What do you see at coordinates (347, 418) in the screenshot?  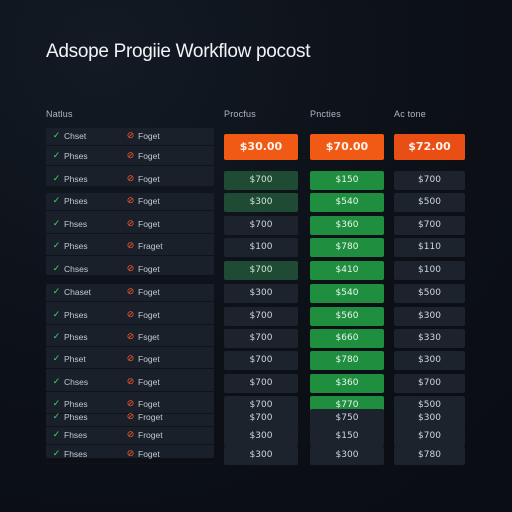 I see `value-cell: $750` at bounding box center [347, 418].